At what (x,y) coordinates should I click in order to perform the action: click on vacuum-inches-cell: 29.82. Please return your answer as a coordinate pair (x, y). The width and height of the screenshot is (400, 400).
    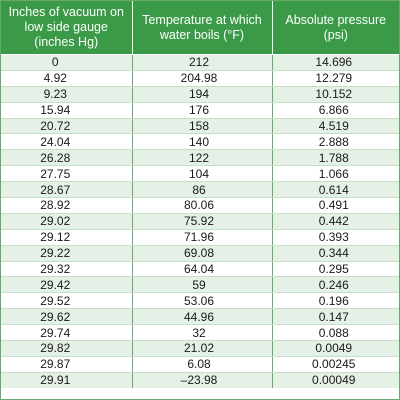
    Looking at the image, I should click on (67, 348).